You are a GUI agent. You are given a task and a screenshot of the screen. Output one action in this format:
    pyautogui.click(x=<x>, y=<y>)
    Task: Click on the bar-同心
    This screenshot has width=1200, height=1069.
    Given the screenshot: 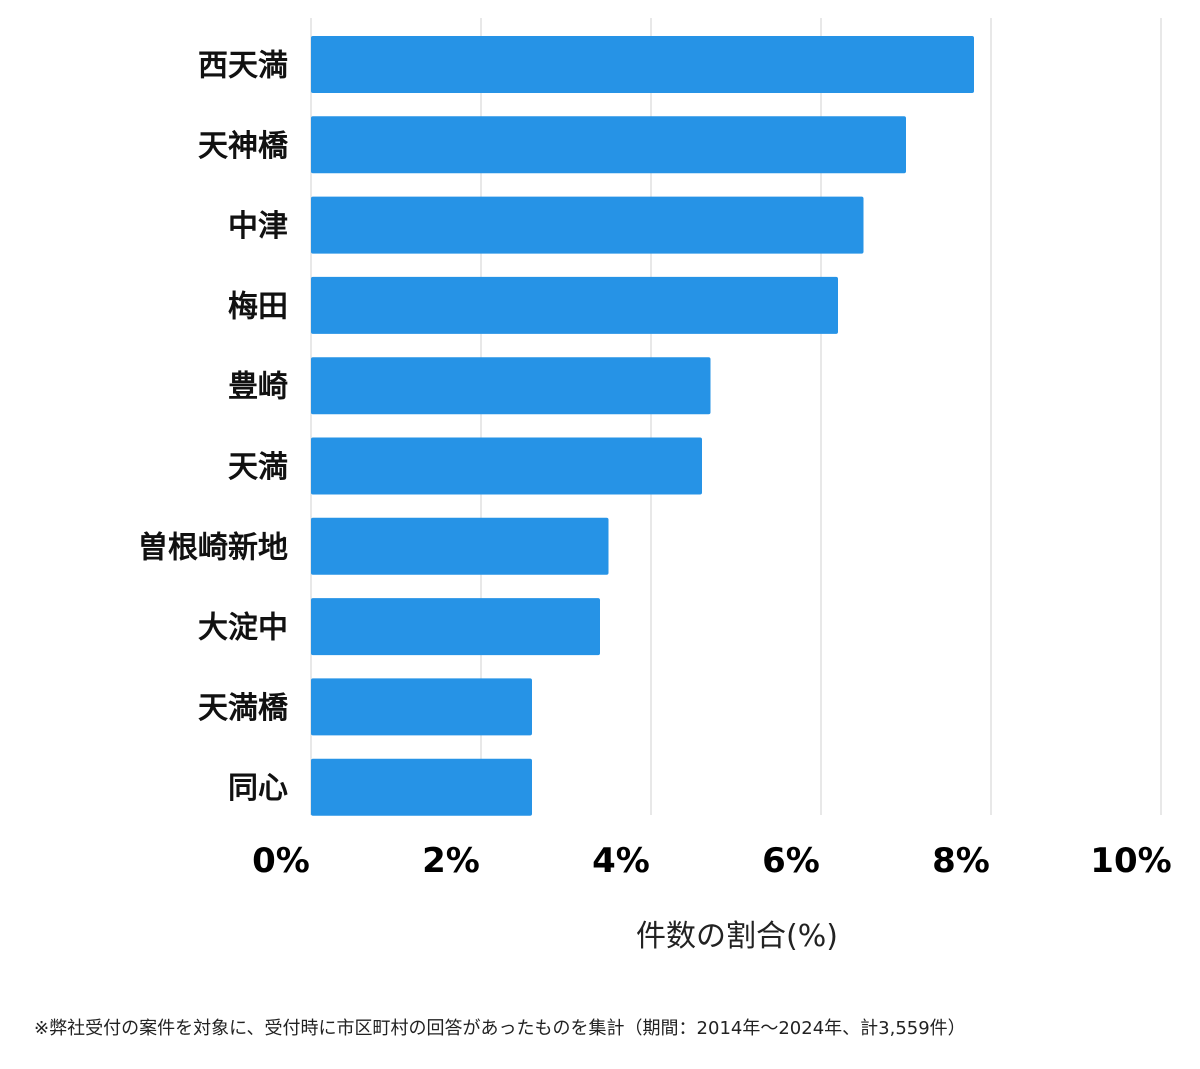 What is the action you would take?
    pyautogui.click(x=421, y=787)
    